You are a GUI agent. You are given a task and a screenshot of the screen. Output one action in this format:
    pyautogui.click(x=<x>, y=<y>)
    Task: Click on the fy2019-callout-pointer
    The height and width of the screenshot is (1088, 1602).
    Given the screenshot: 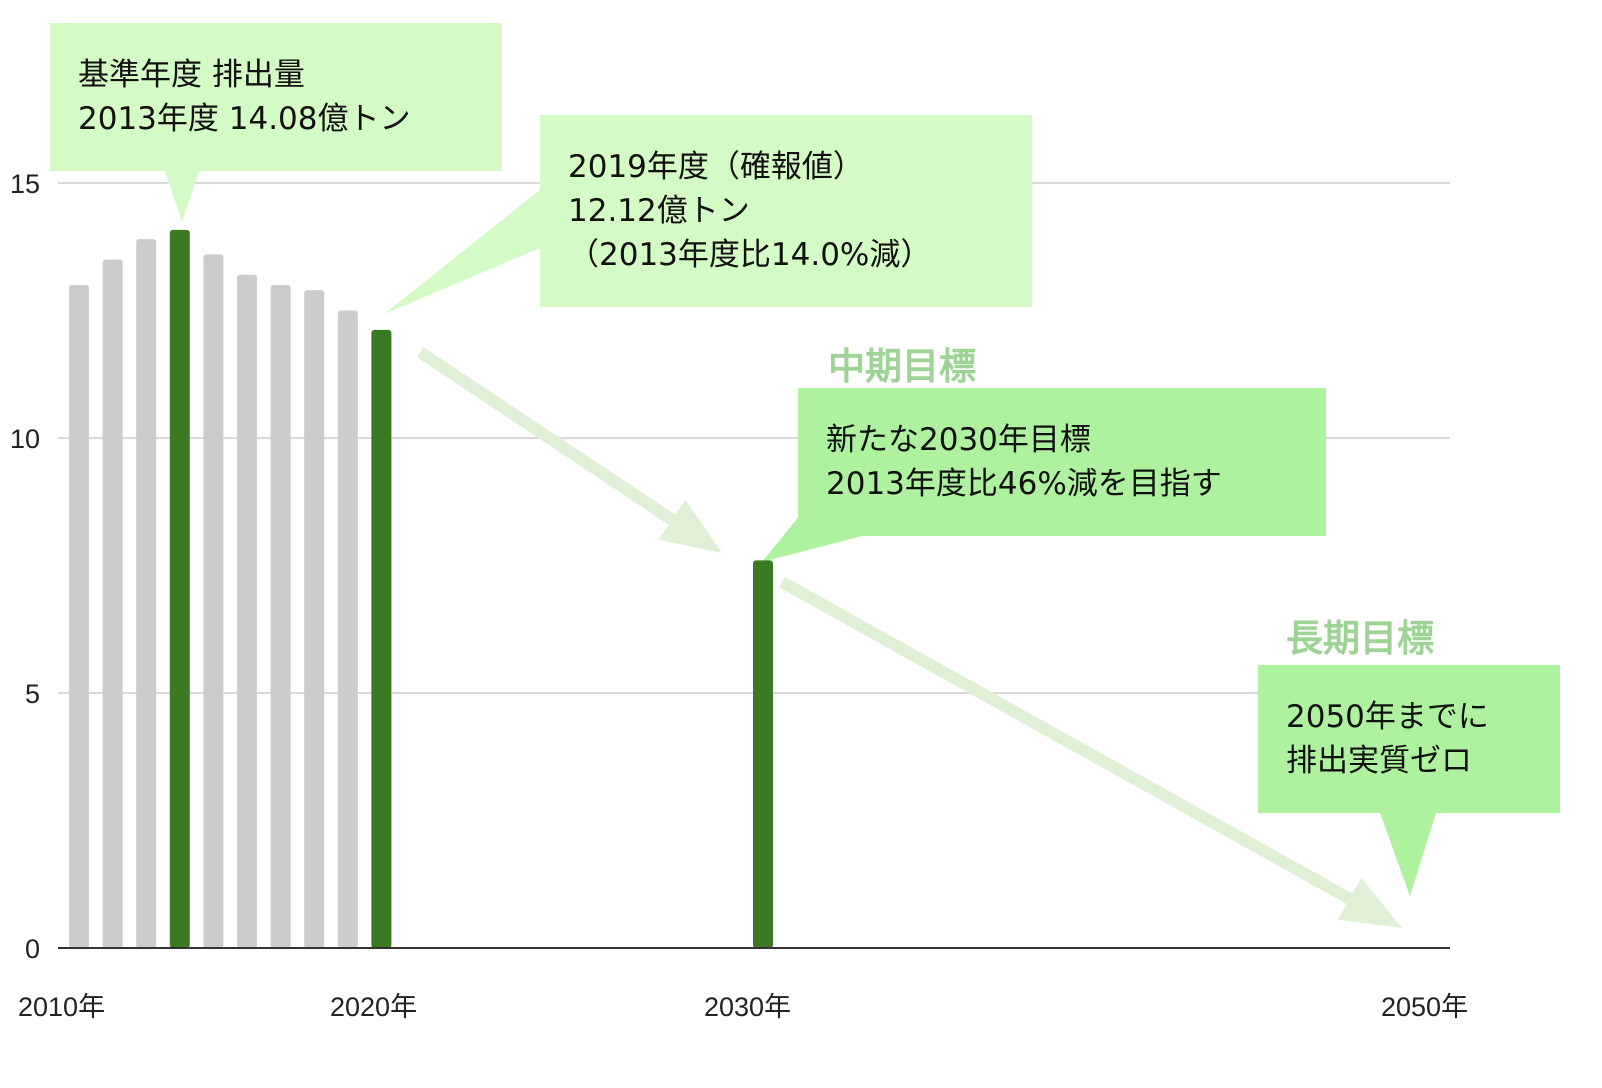 What is the action you would take?
    pyautogui.click(x=462, y=252)
    